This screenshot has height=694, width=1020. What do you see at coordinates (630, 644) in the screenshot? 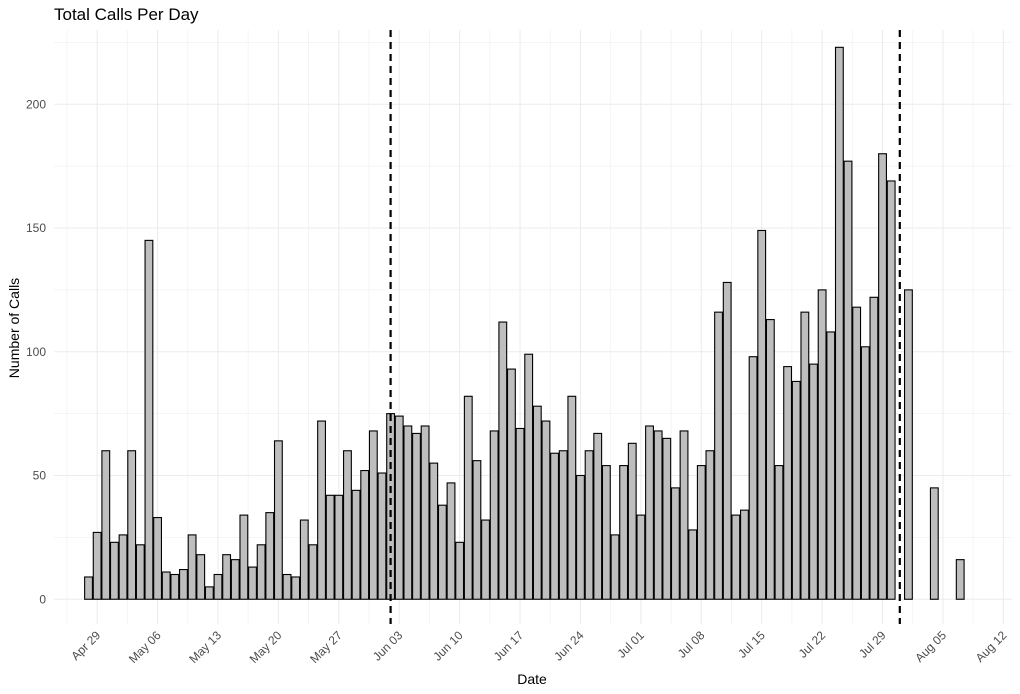
I see `x-tick-label: Jul 01` at bounding box center [630, 644].